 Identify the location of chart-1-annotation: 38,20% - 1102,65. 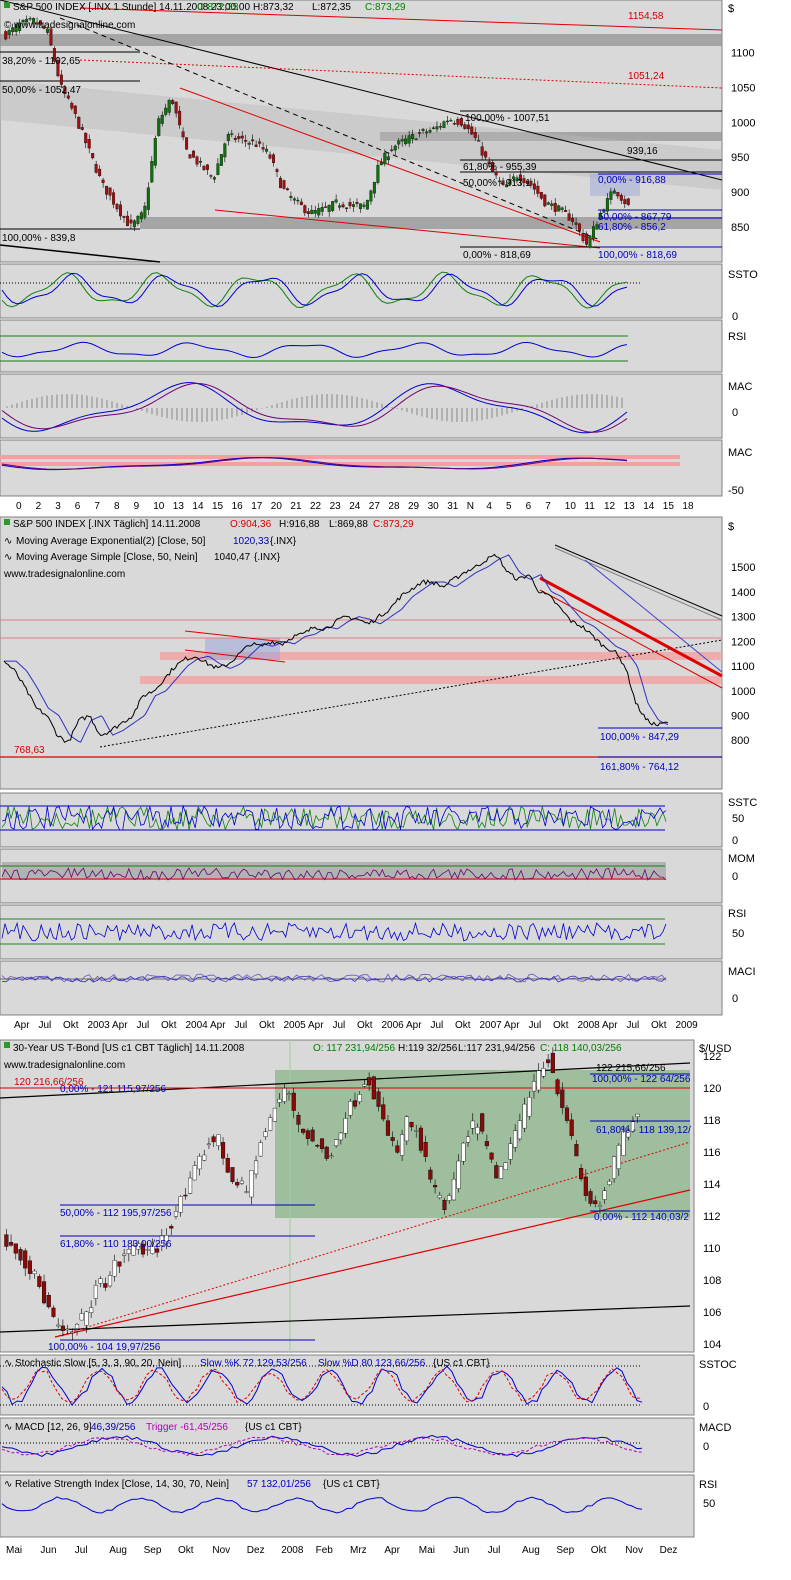
(41, 61).